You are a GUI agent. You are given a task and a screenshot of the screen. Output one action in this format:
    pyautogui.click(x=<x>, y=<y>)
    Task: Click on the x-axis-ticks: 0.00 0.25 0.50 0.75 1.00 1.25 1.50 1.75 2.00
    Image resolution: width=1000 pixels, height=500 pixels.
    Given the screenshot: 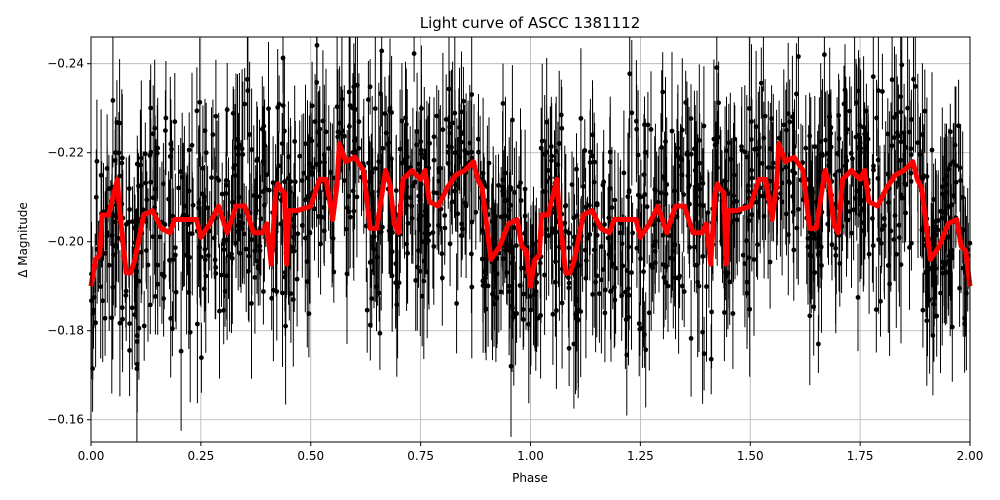 What is the action you would take?
    pyautogui.click(x=531, y=452)
    